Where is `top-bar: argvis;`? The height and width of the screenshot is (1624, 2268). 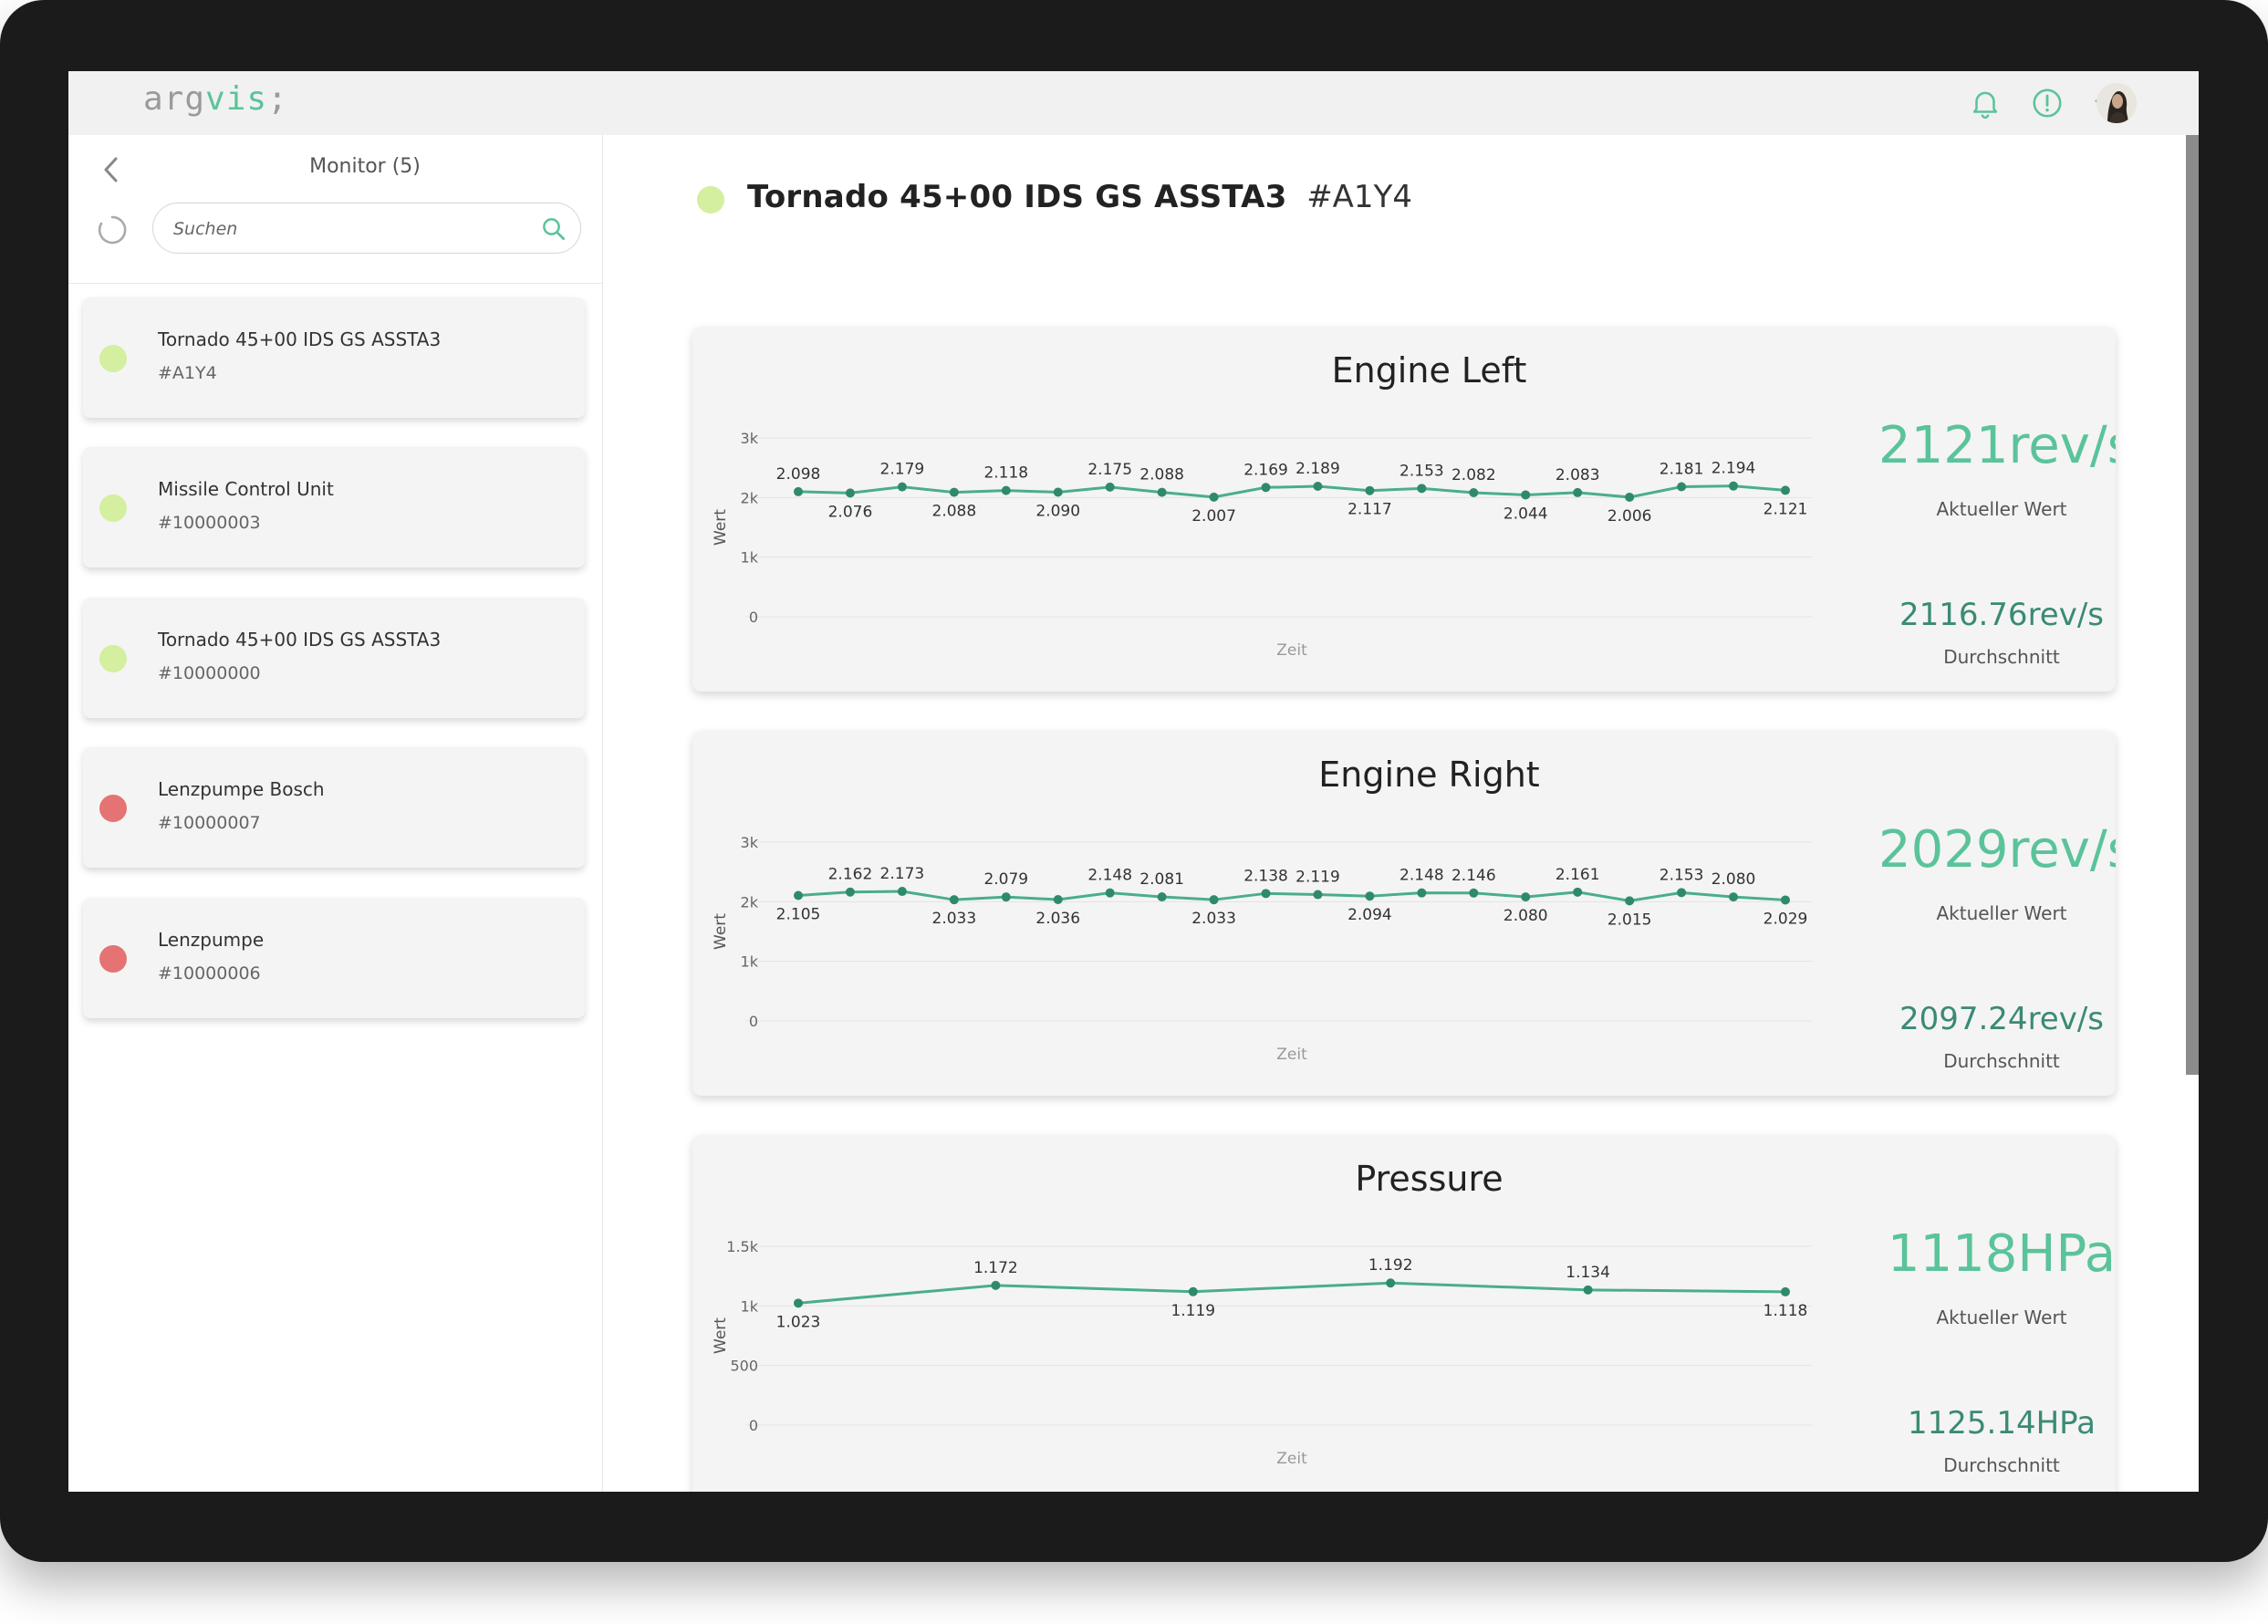
top-bar: argvis; is located at coordinates (1134, 104).